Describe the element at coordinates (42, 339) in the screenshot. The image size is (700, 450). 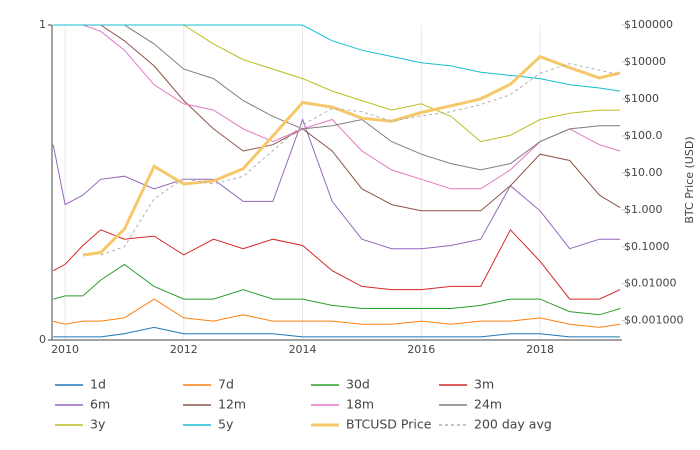
I see `y-tick-label: 0` at that location.